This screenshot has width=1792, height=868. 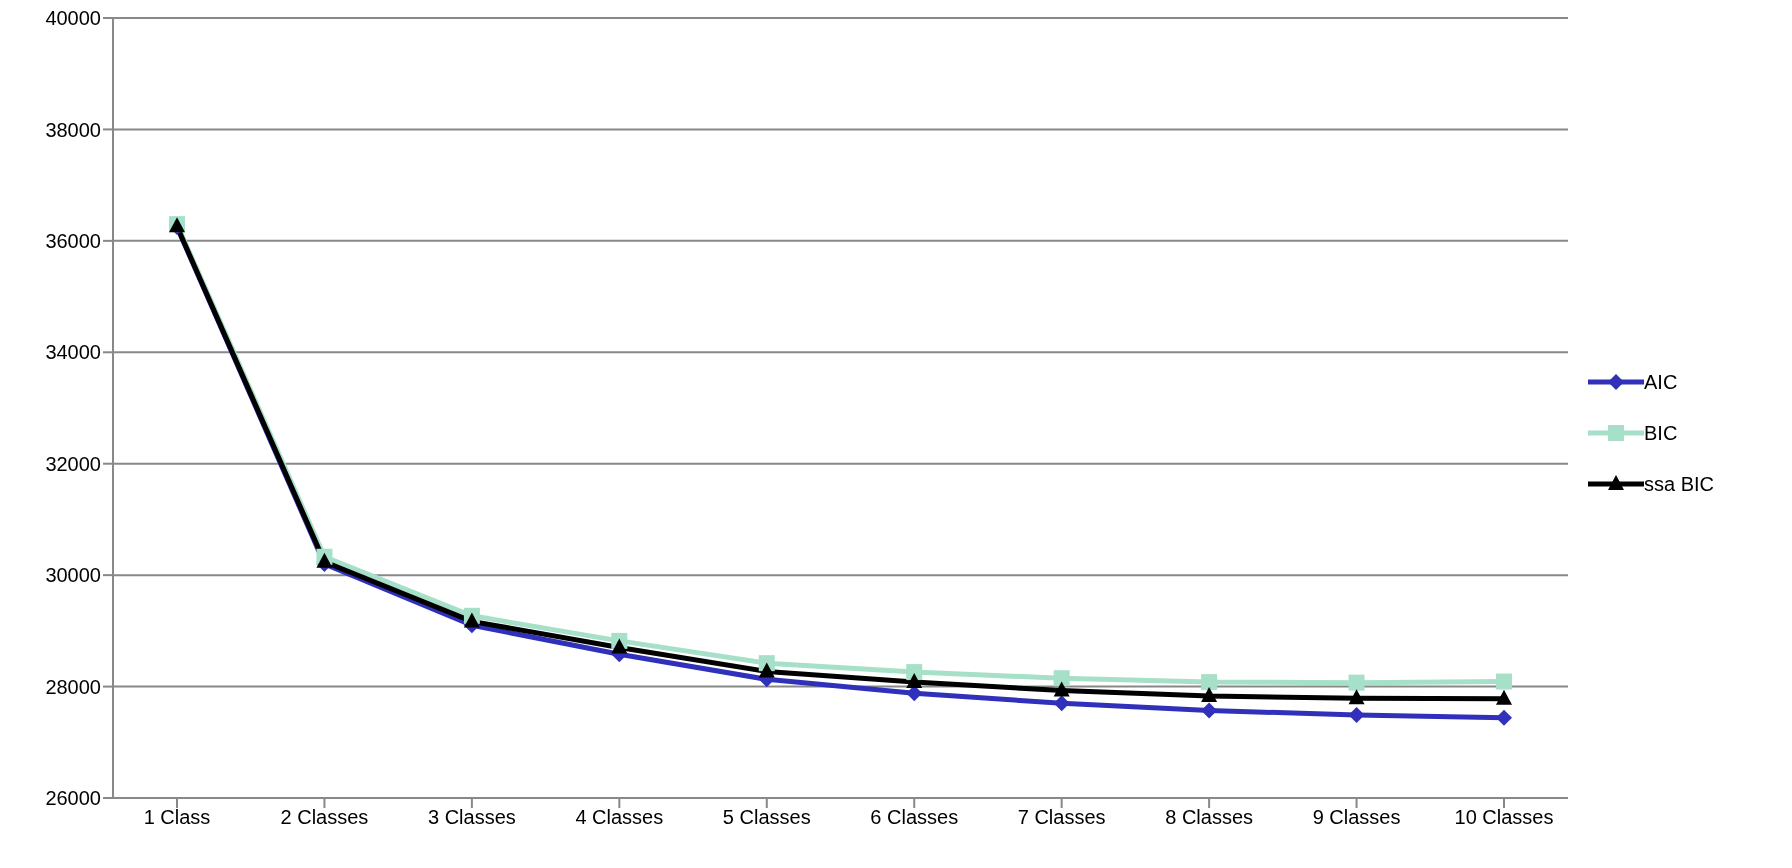 I want to click on y-tick-label: 34000, so click(x=73, y=352).